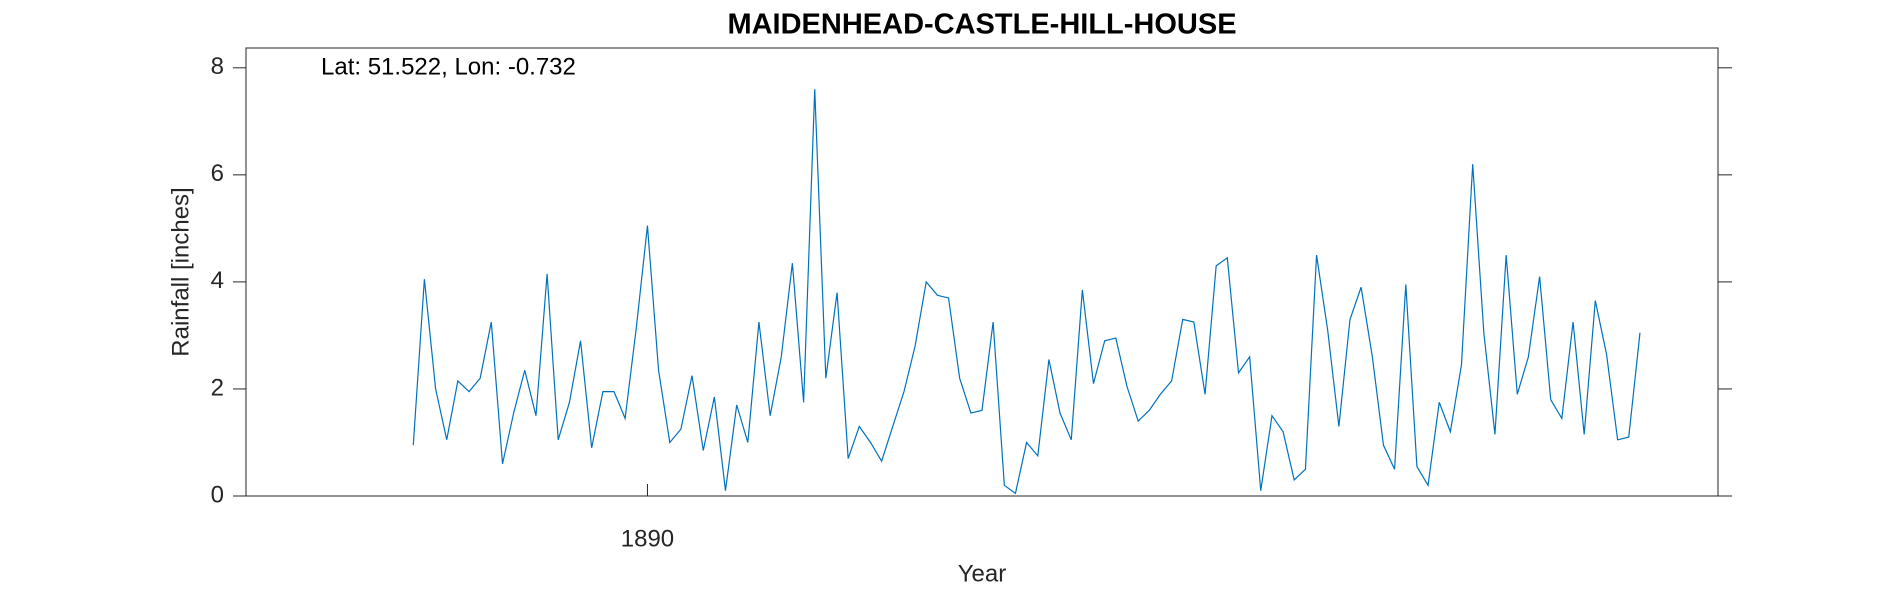 This screenshot has height=591, width=1890. Describe the element at coordinates (647, 538) in the screenshot. I see `x-tick-label: 1890` at that location.